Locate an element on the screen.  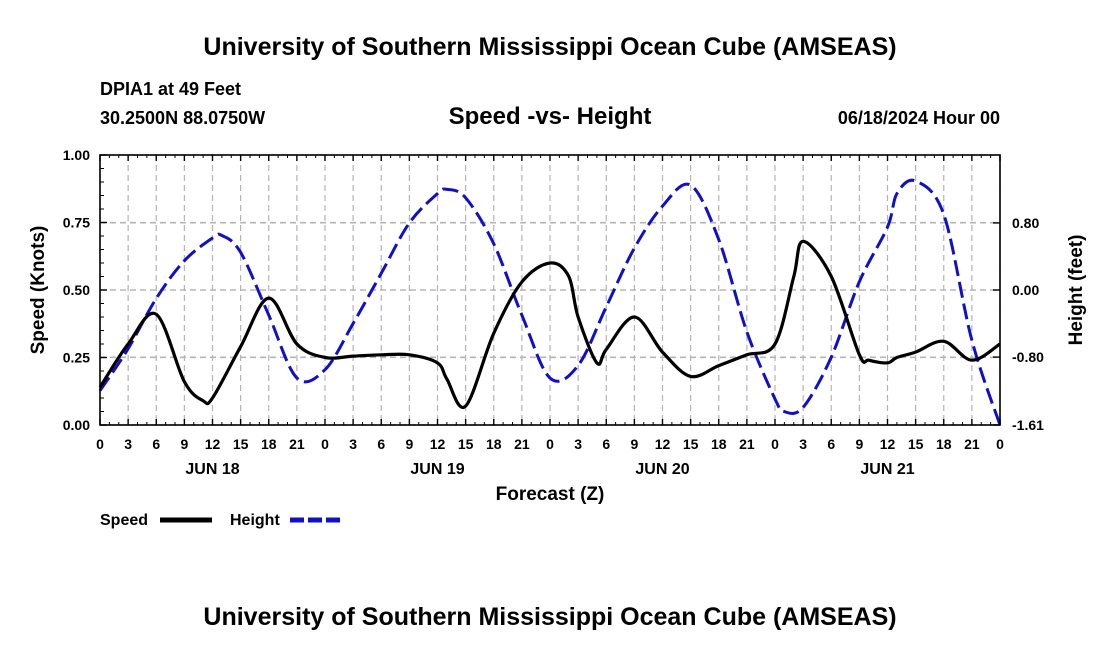
y2-tick-label: 0.00 is located at coordinates (1025, 290).